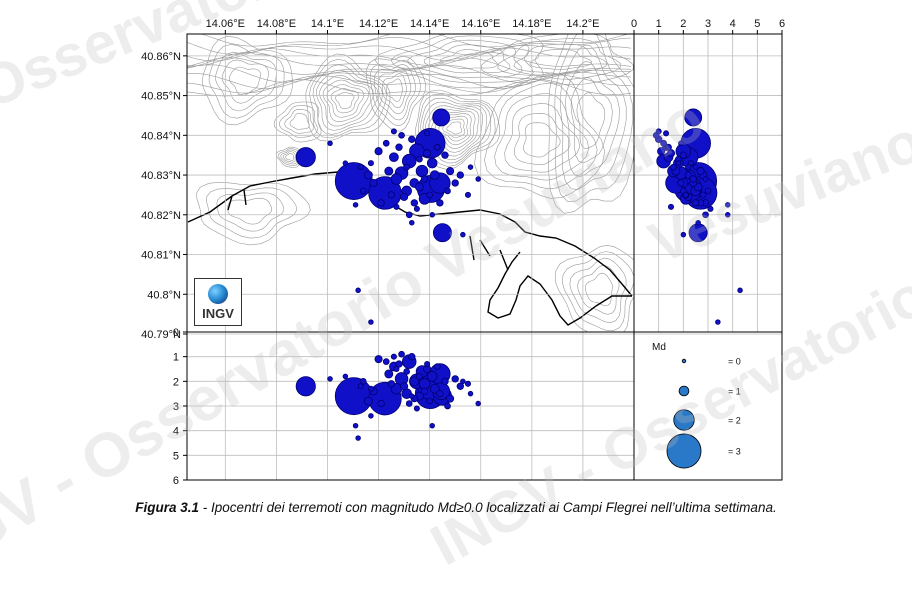  I want to click on x-tick-label: 14.16°E, so click(480, 24).